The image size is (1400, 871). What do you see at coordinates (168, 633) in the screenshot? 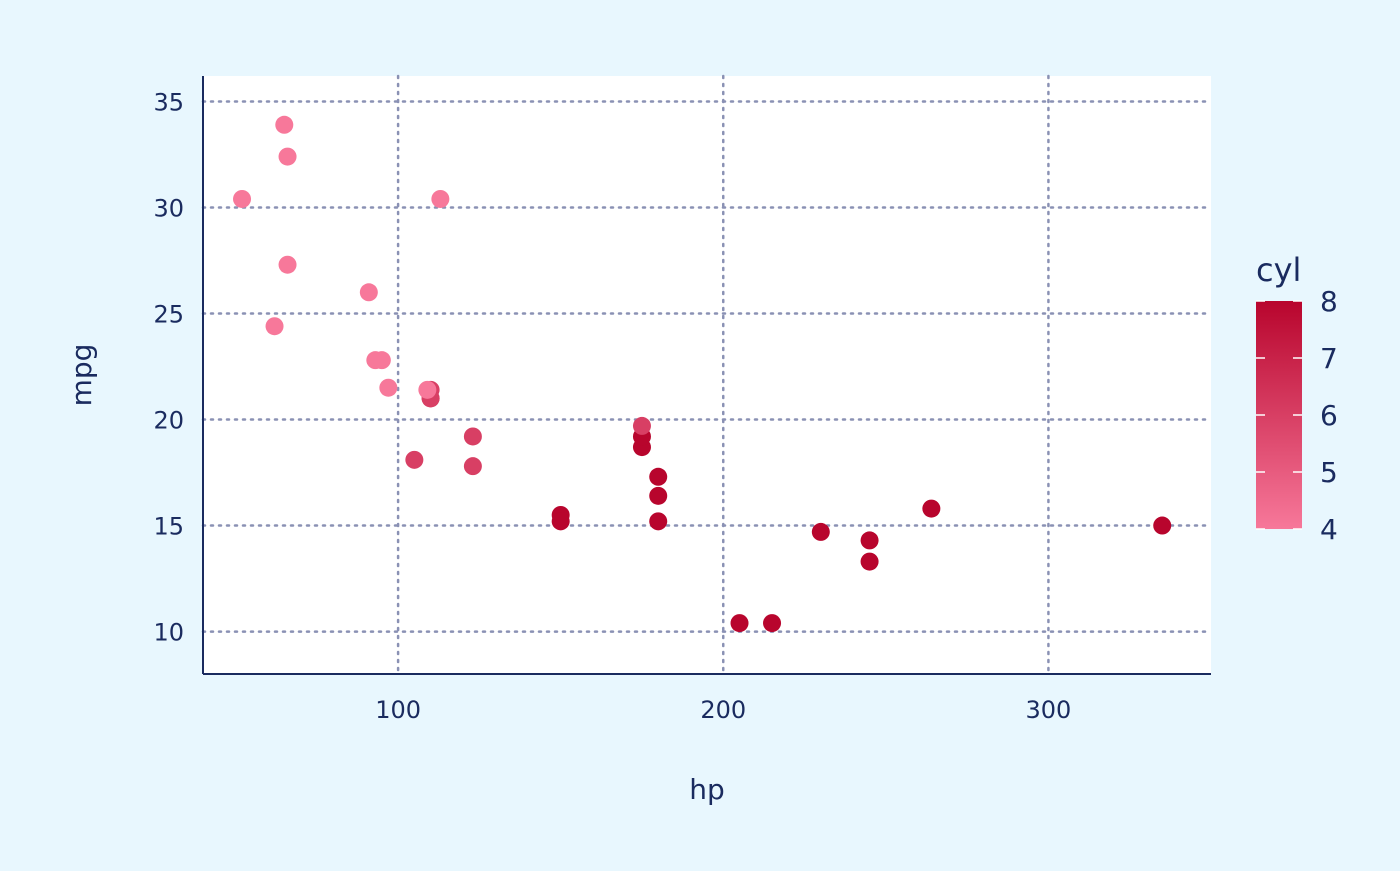
I see `y-tick-label: 10` at bounding box center [168, 633].